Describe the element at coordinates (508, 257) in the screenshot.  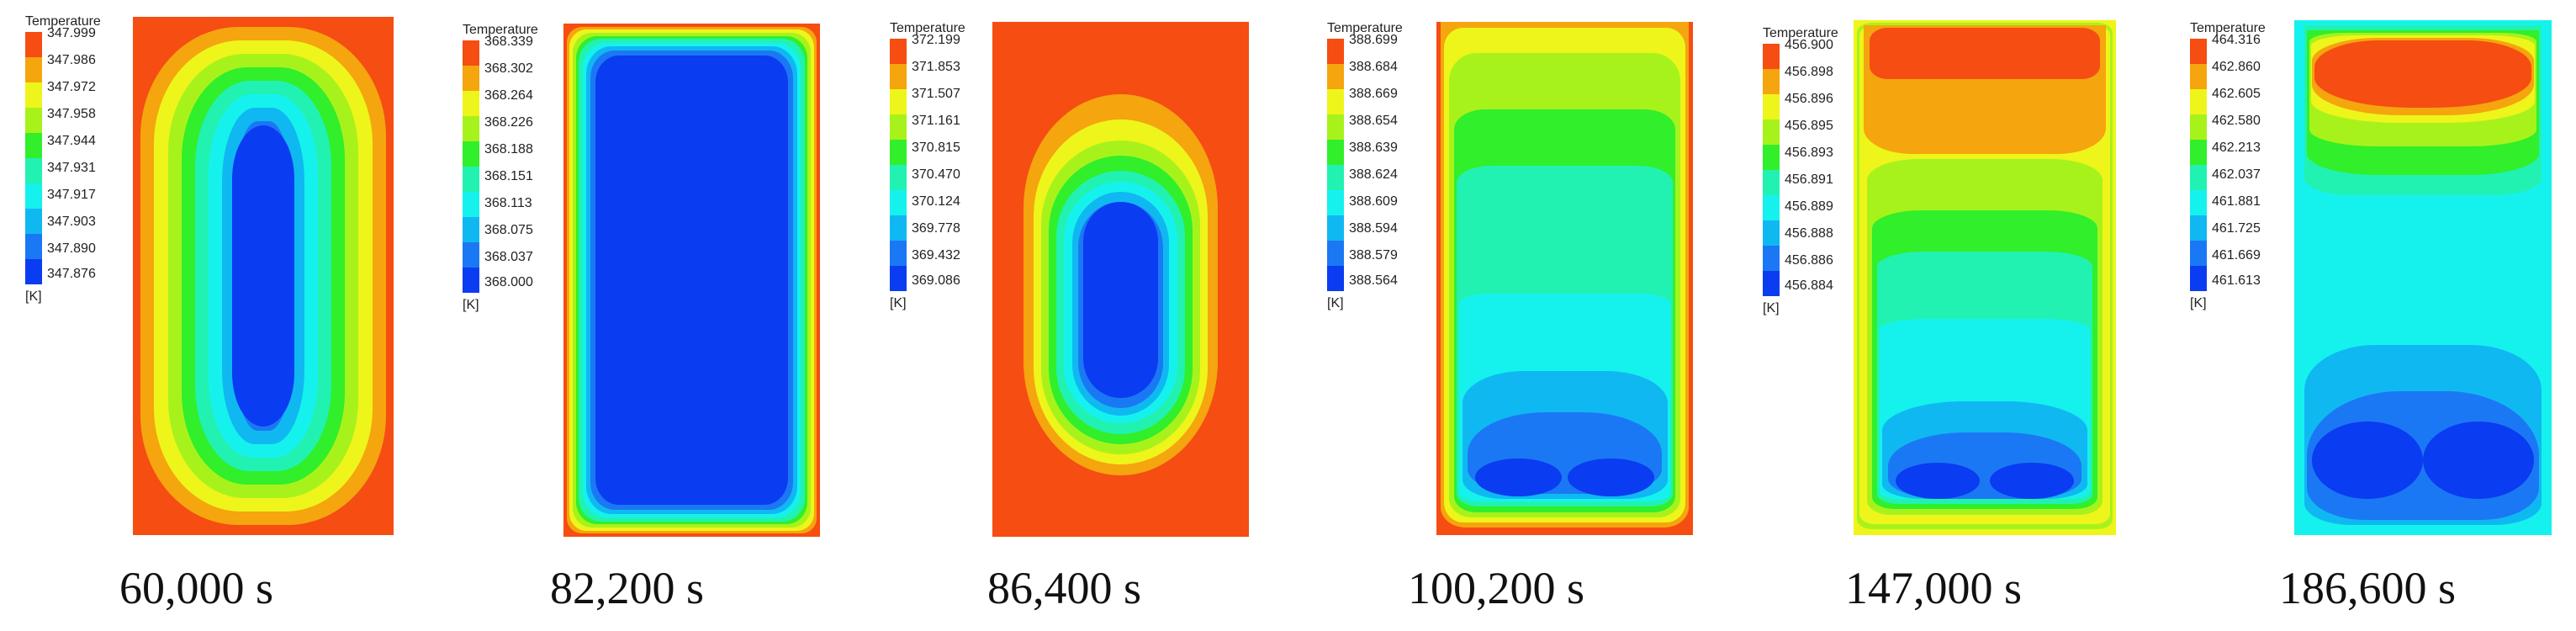
I see `legend-tick-label: 368.037` at that location.